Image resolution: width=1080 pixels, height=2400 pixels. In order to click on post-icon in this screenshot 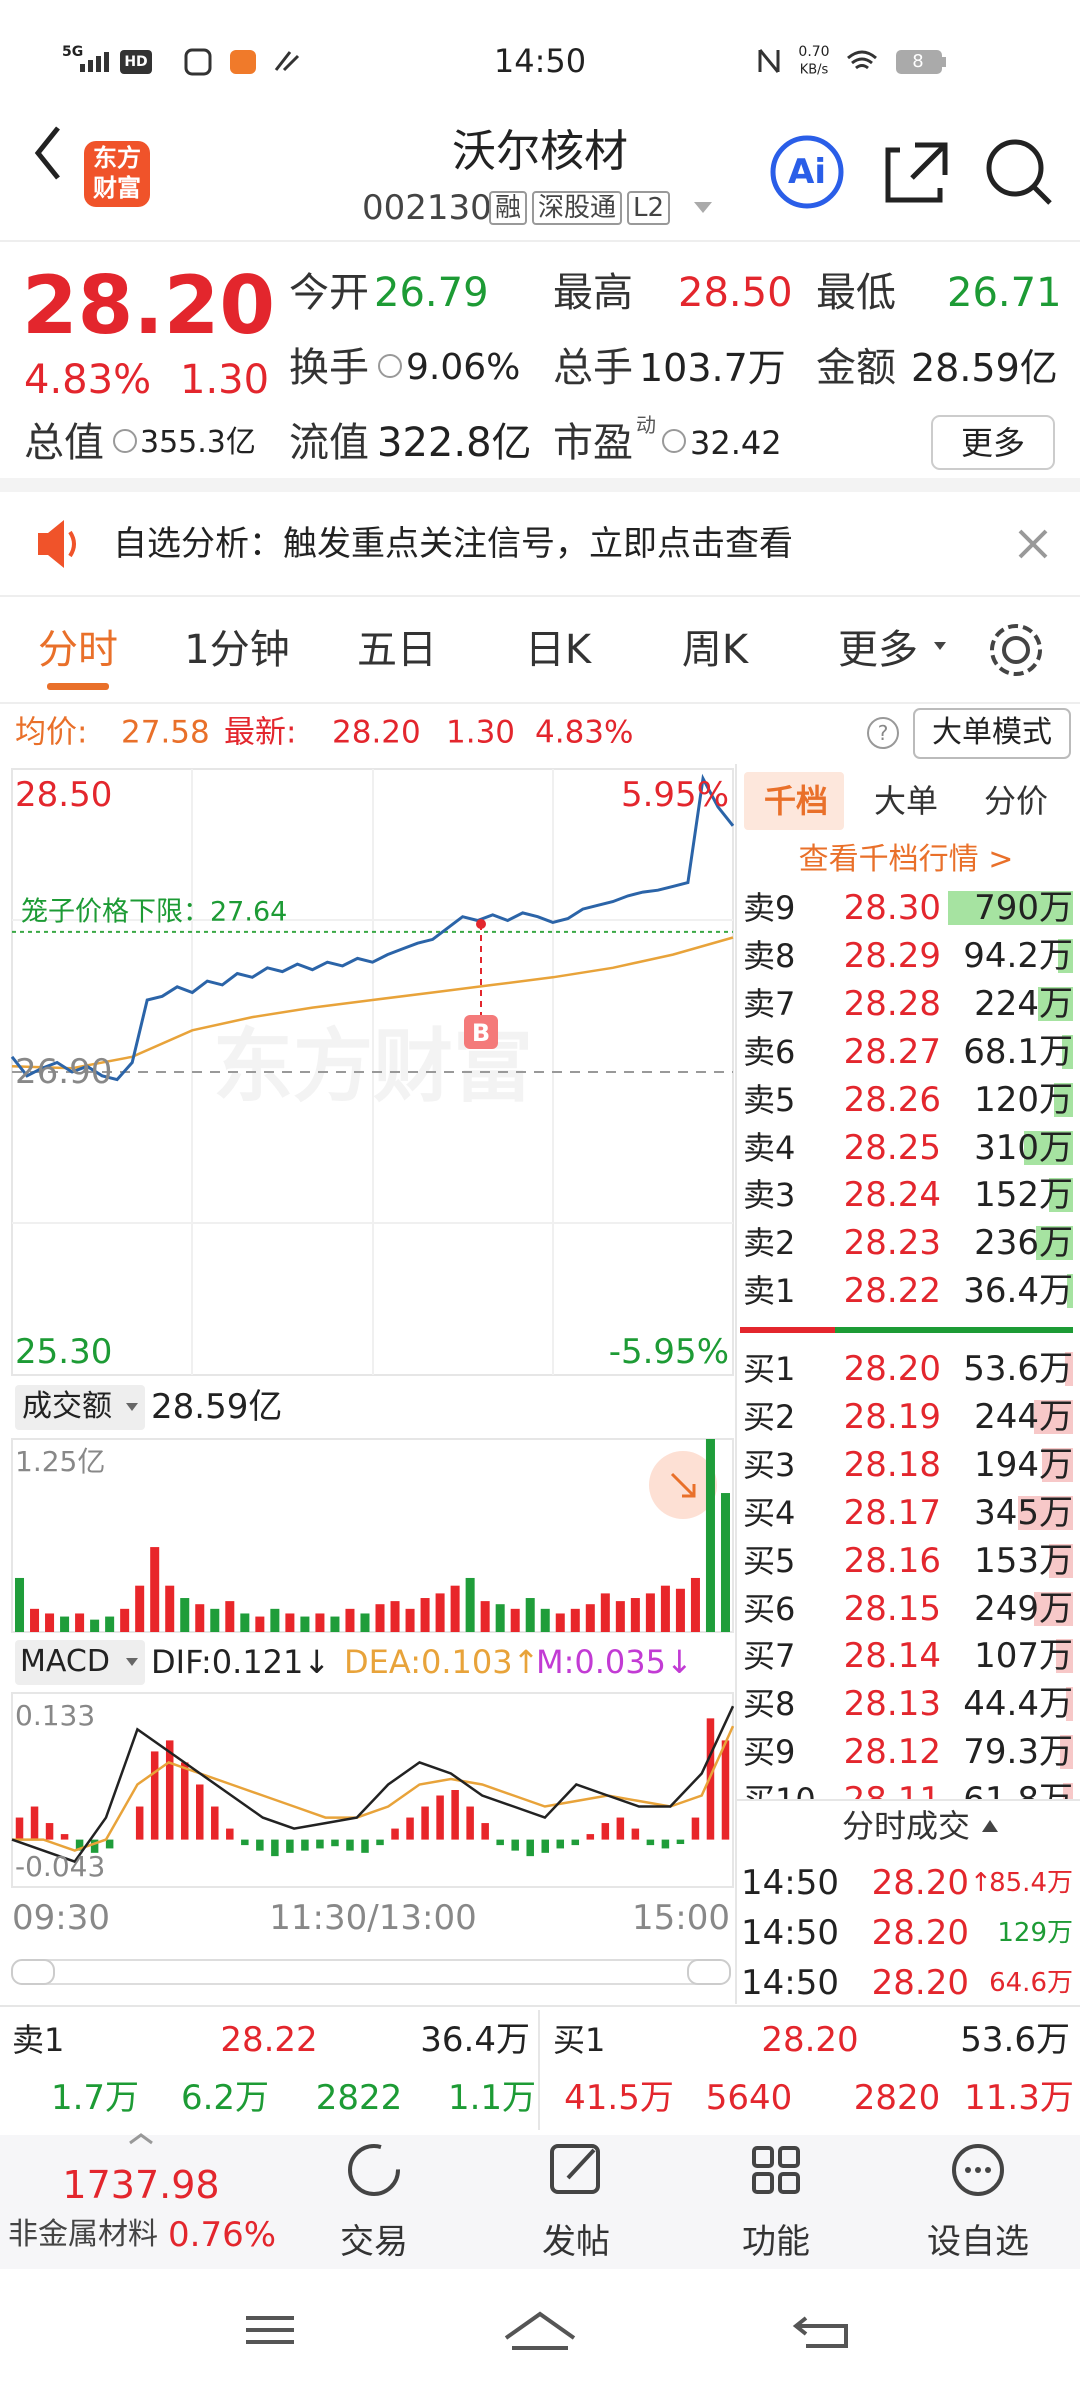, I will do `click(575, 2169)`.